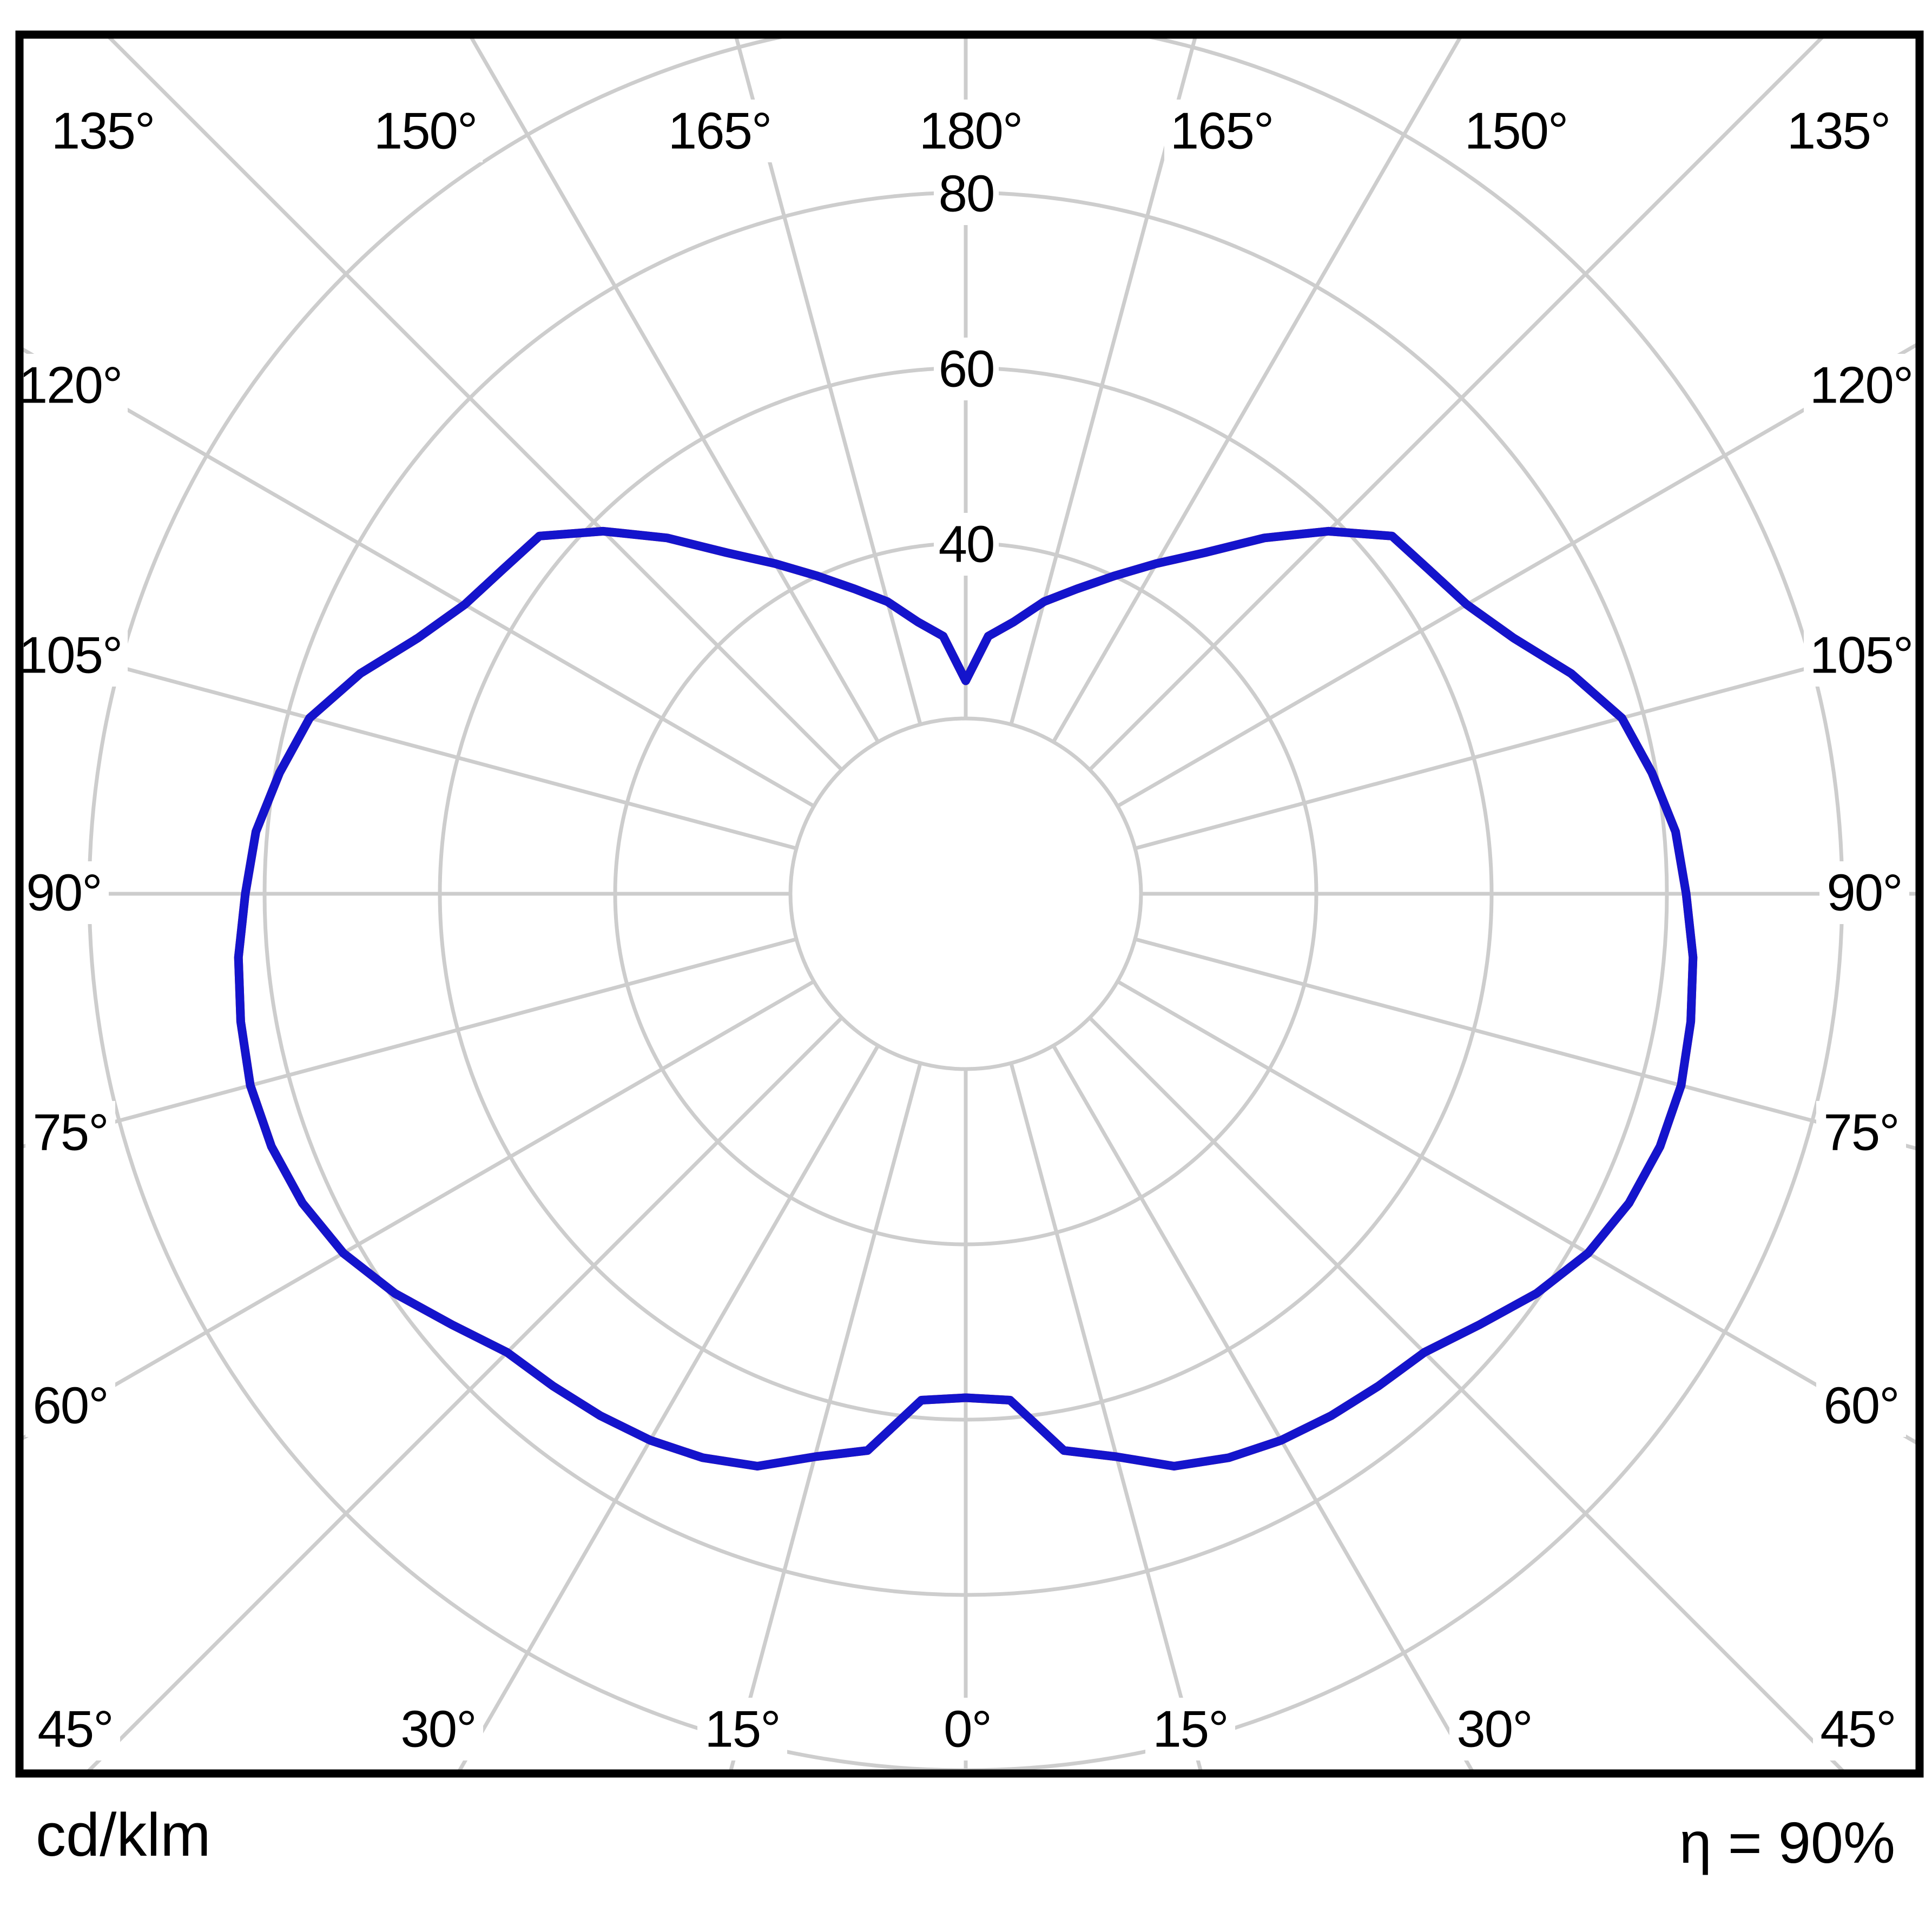 The height and width of the screenshot is (1932, 1932). Describe the element at coordinates (966, 1891) in the screenshot. I see `legend: C0 - C180 C90 - C270` at that location.